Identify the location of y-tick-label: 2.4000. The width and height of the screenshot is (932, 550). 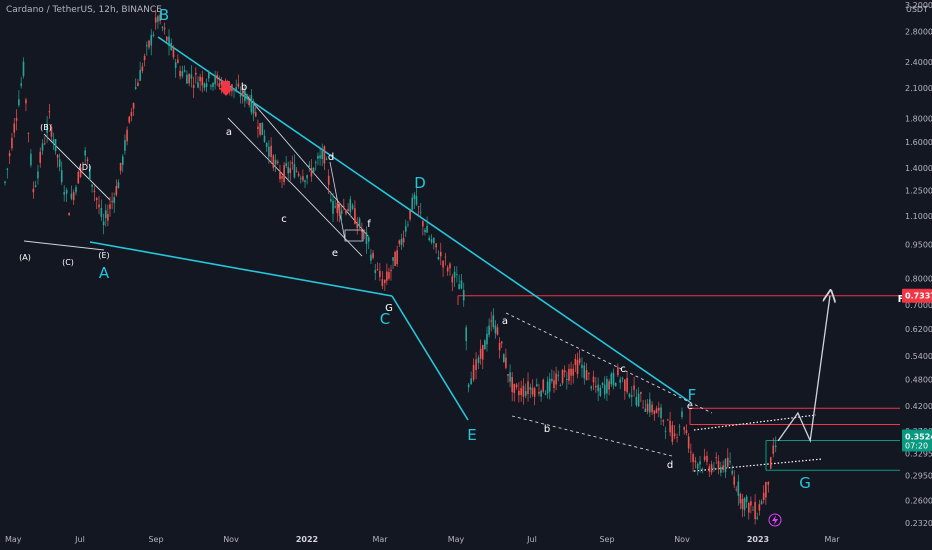
(918, 62).